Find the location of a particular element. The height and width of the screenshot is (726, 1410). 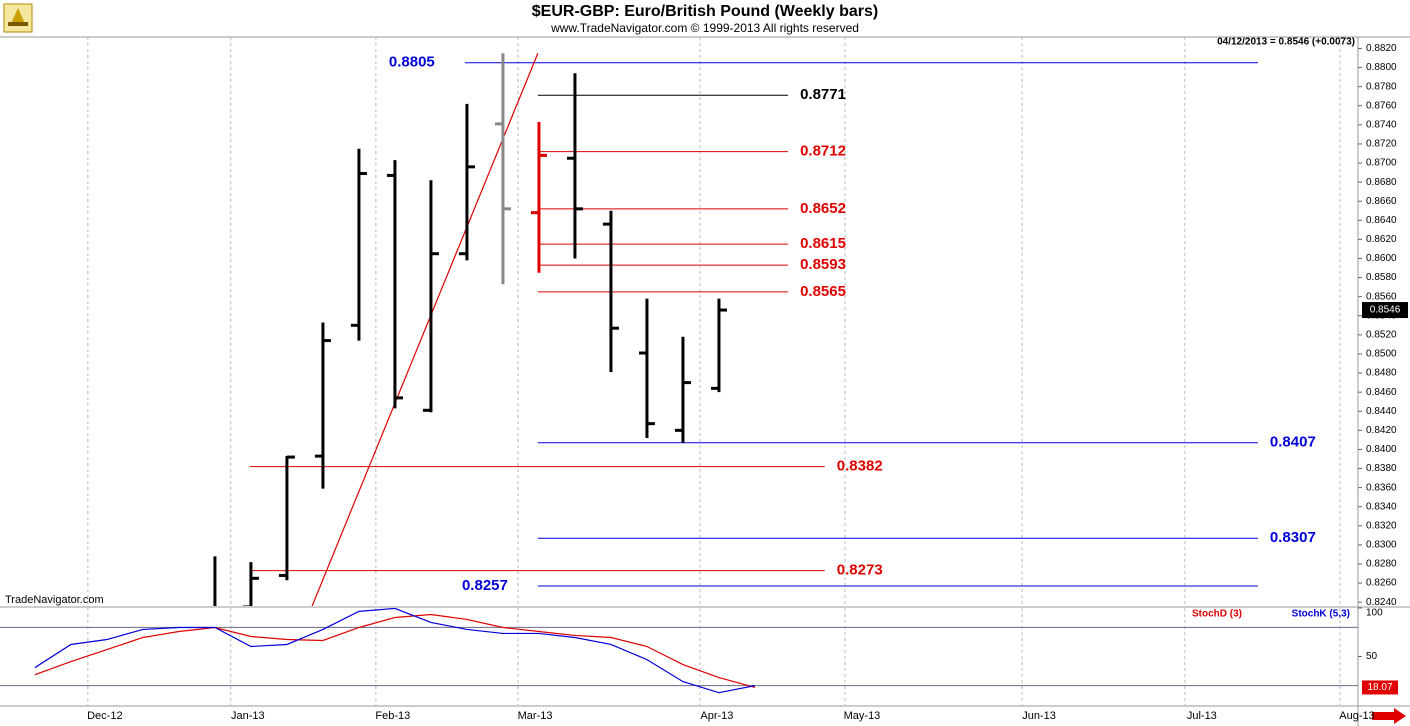

y-tick-label: 0.8460 is located at coordinates (1381, 392).